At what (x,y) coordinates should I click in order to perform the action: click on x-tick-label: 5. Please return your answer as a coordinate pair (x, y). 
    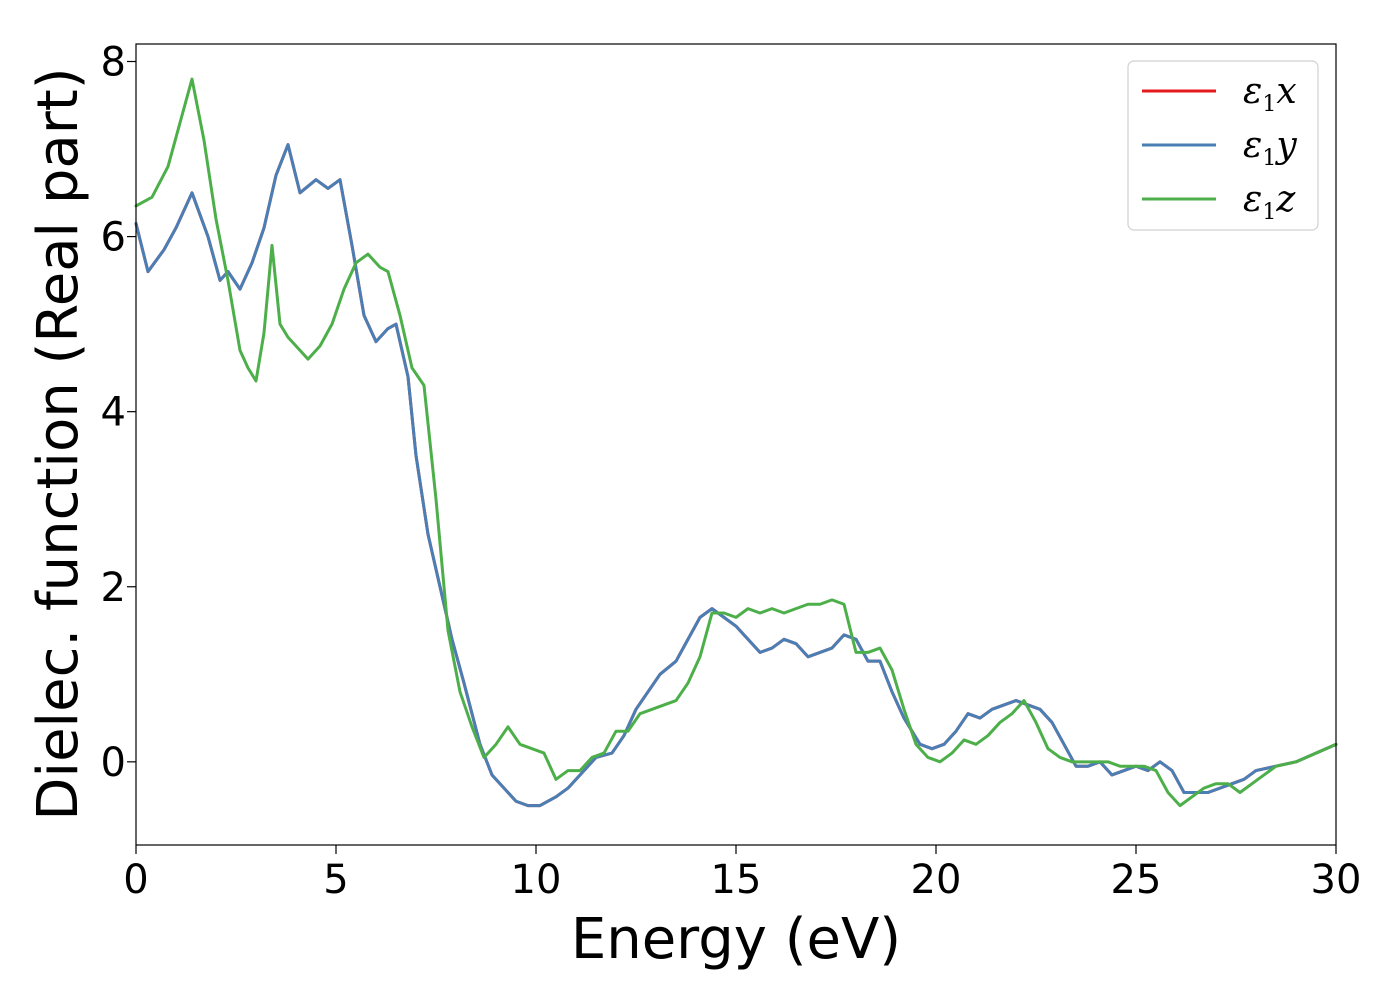
    Looking at the image, I should click on (335, 880).